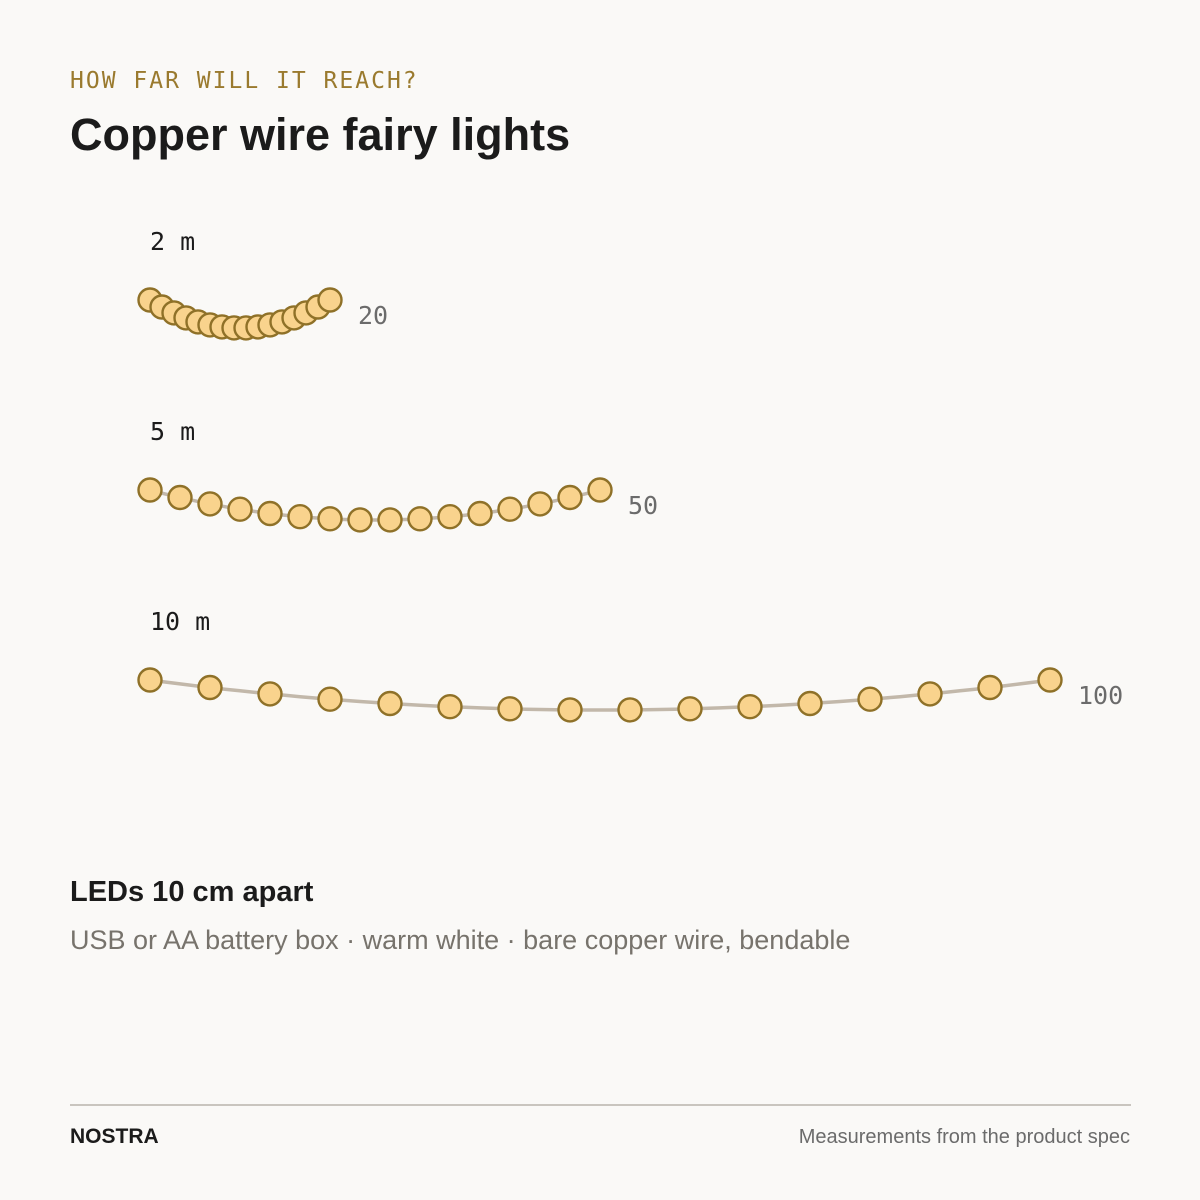 The width and height of the screenshot is (1200, 1200). I want to click on page-title: Copper wire fairy lights, so click(320, 134).